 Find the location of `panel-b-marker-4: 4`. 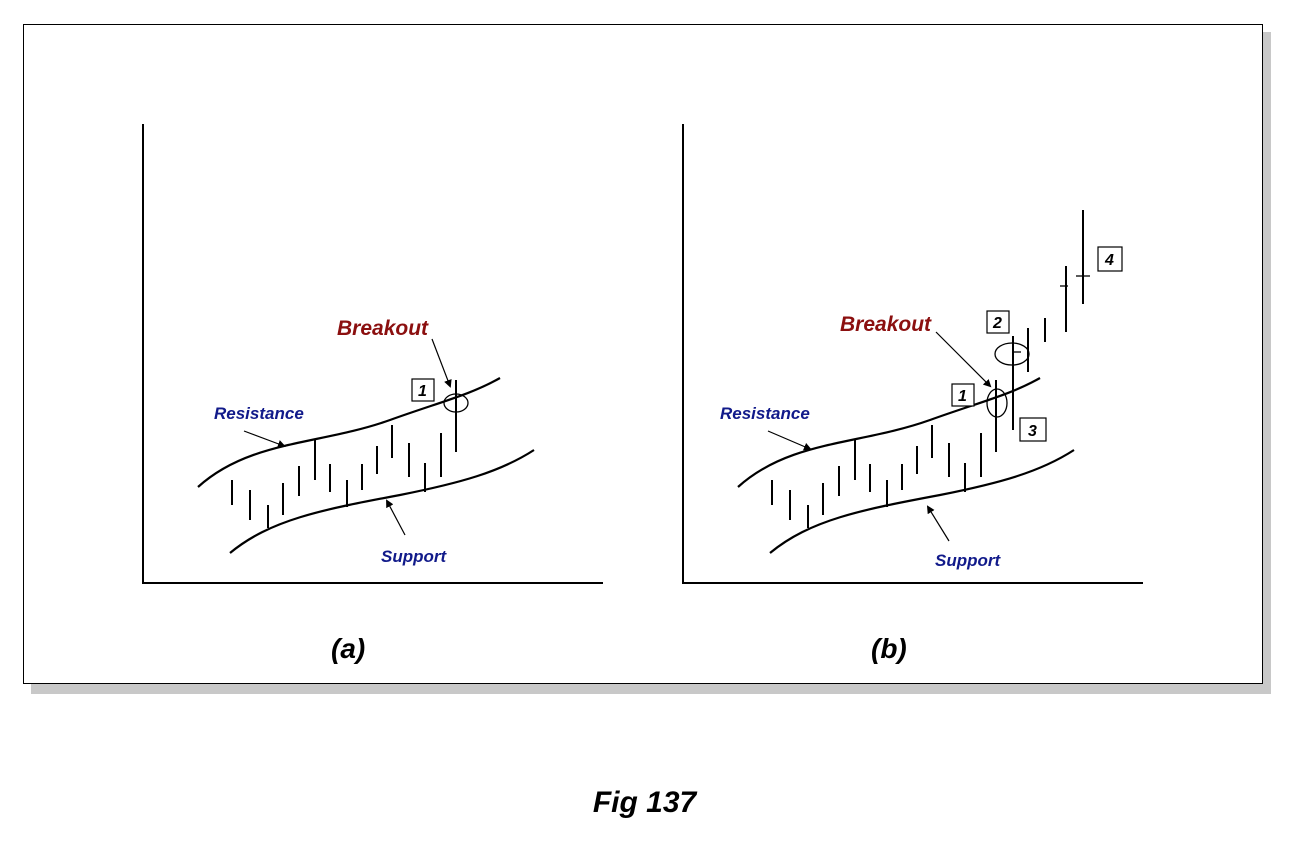

panel-b-marker-4: 4 is located at coordinates (1109, 260).